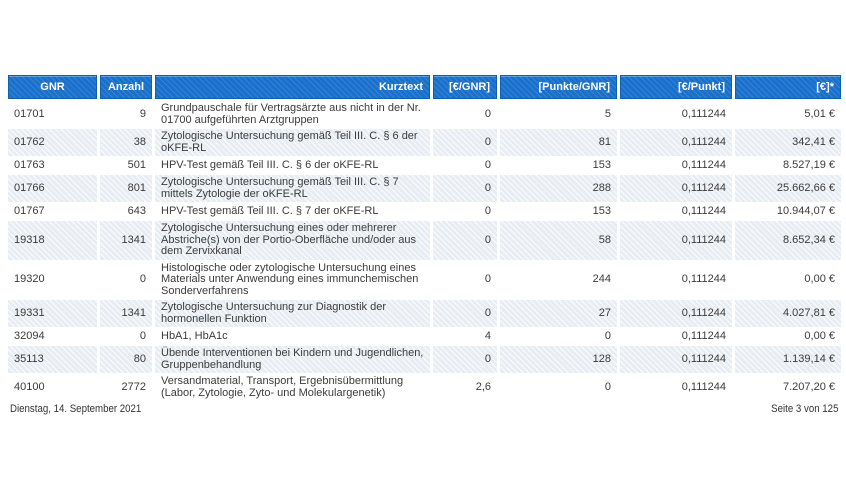 This screenshot has height=494, width=846. What do you see at coordinates (788, 188) in the screenshot?
I see `cell-eur-total: 25.662,66 €` at bounding box center [788, 188].